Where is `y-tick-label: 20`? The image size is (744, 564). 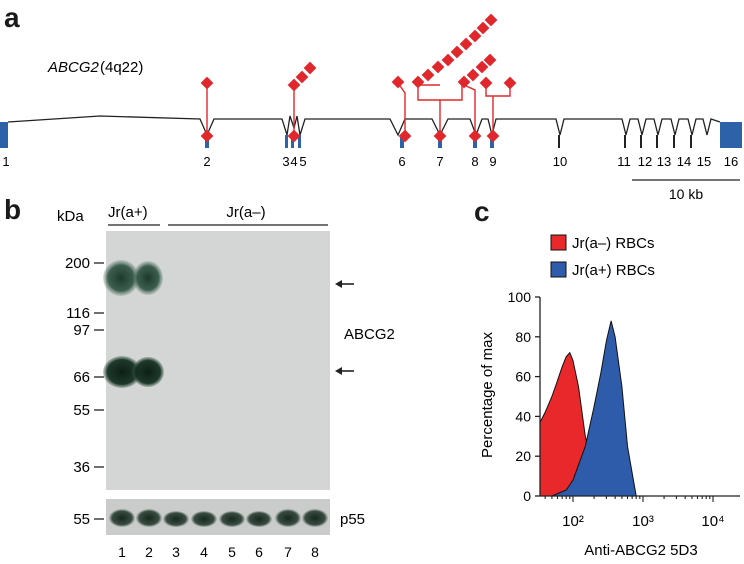 y-tick-label: 20 is located at coordinates (523, 456).